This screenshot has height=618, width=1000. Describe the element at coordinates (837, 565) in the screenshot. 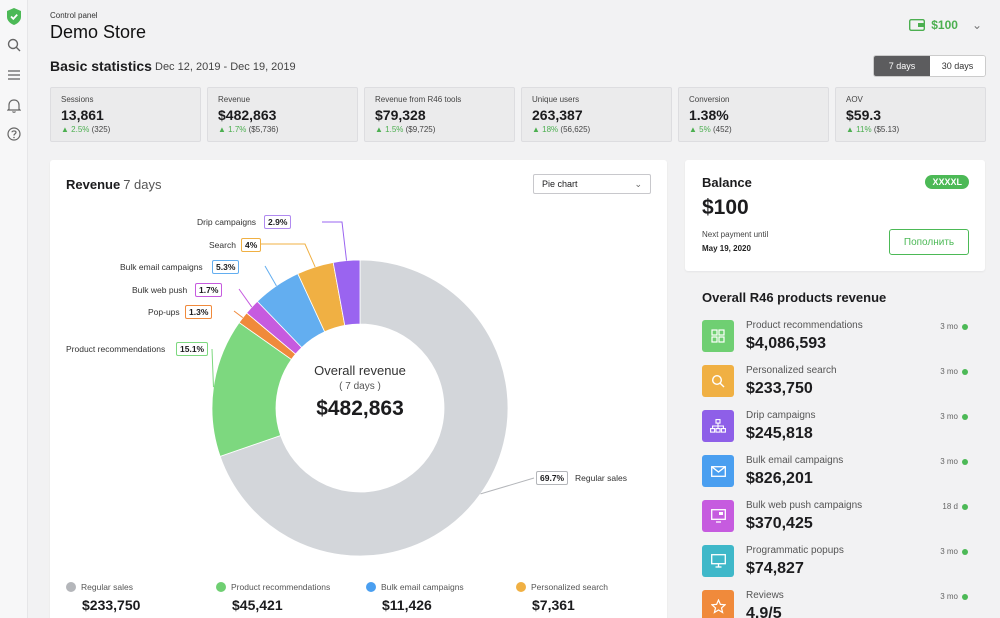

I see `product-item: Programmatic popups $74,827 3 mo` at that location.